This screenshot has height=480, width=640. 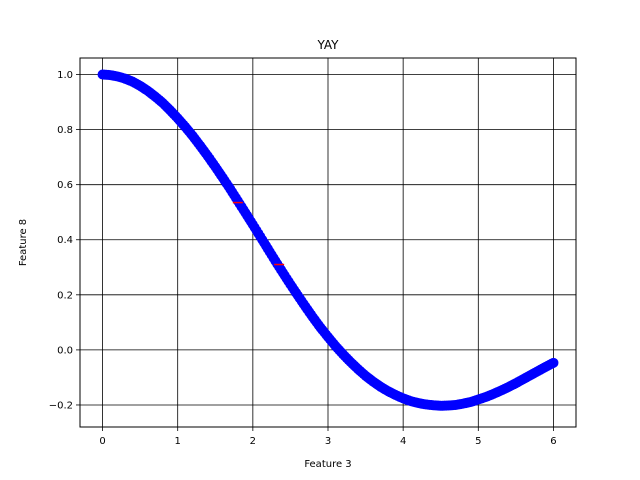 I want to click on x-axis-label: Feature 3, so click(x=327, y=464).